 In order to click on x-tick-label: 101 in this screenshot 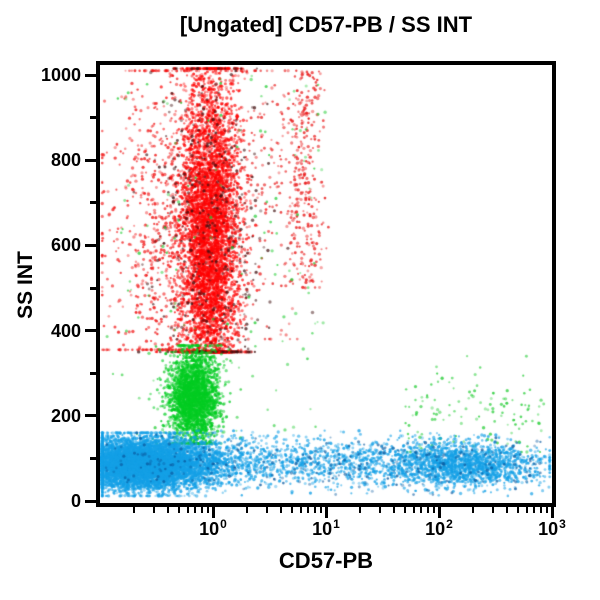, I will do `click(326, 529)`.